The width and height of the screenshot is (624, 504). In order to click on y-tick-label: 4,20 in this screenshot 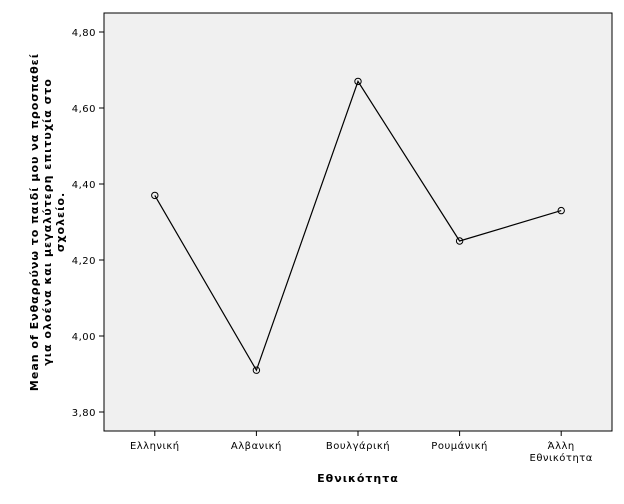, I will do `click(84, 261)`.